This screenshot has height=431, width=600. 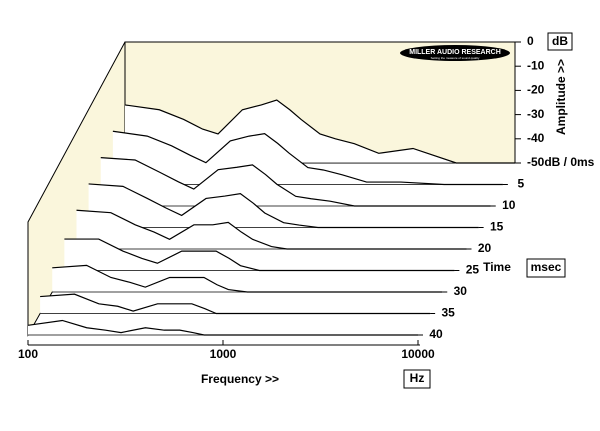 I want to click on x-tick-label: 100, so click(x=28, y=354).